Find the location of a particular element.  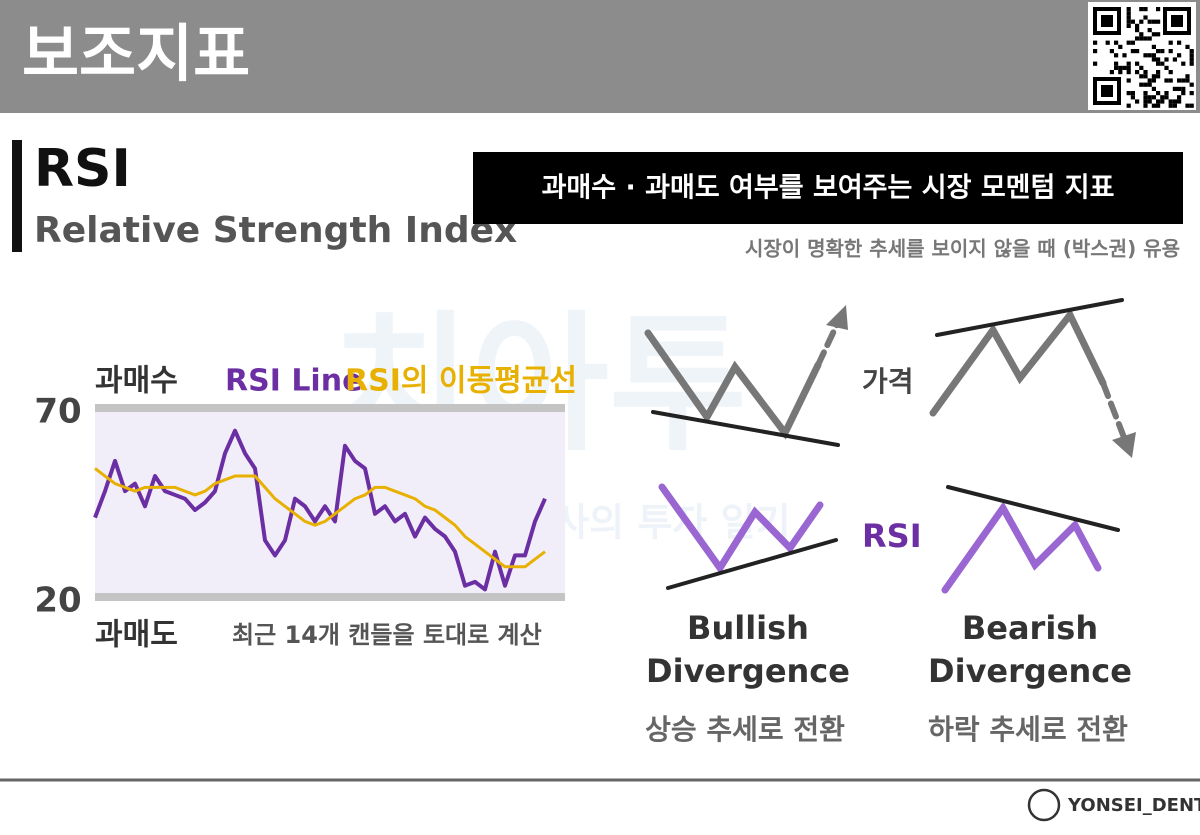

rsi-chart is located at coordinates (329, 502).